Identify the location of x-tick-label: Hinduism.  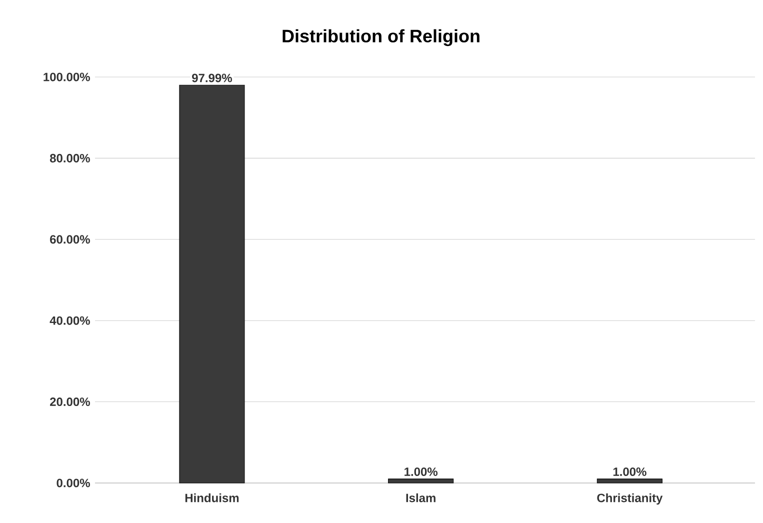
(212, 497).